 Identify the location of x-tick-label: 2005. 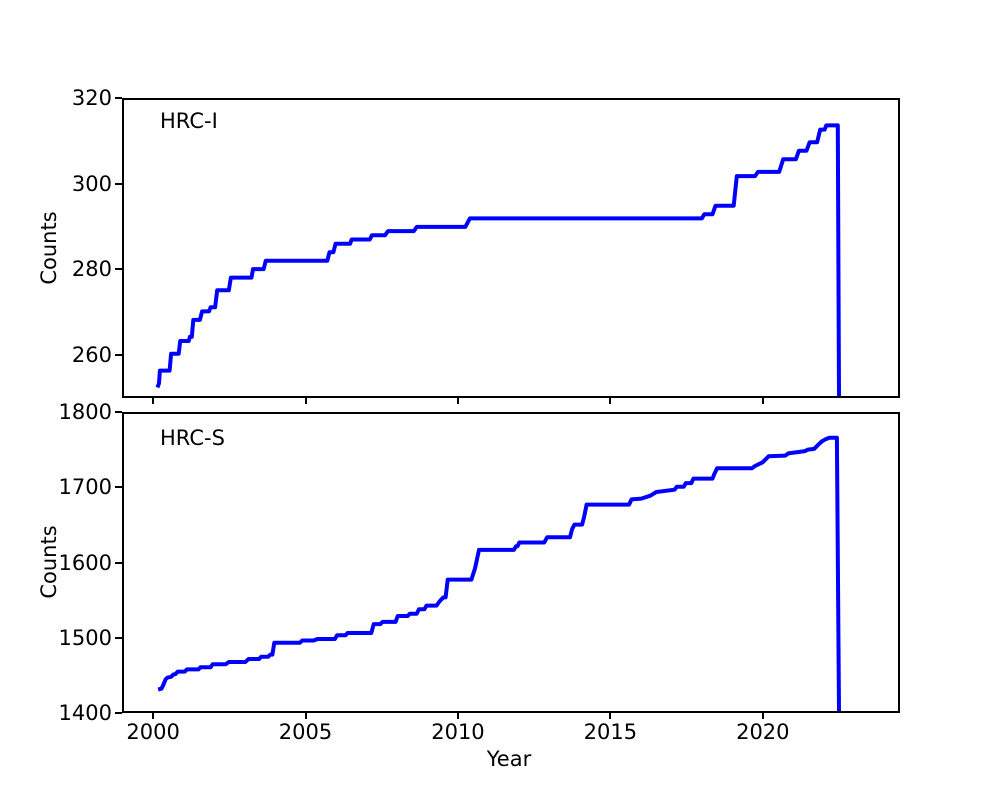
(305, 732).